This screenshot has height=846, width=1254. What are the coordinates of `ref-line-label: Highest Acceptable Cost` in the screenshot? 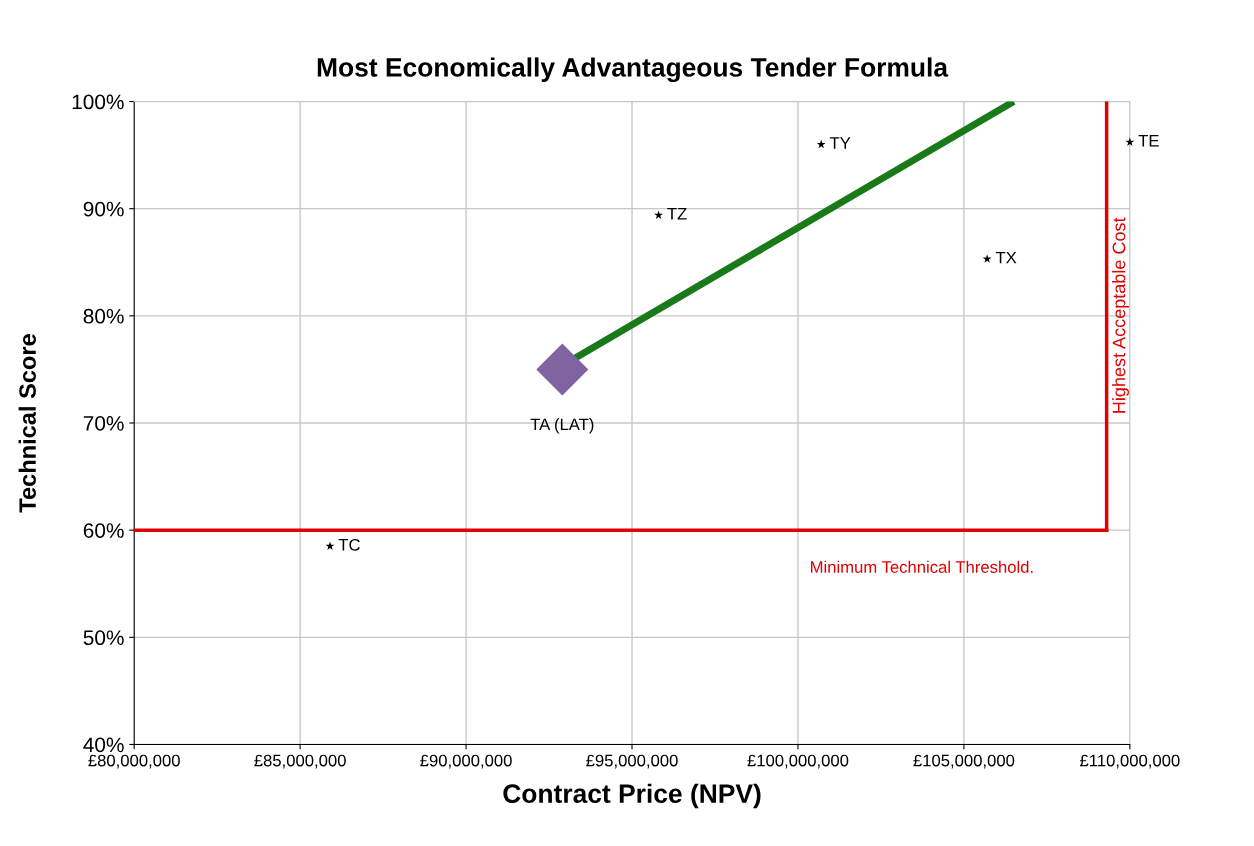 It's located at (1120, 315).